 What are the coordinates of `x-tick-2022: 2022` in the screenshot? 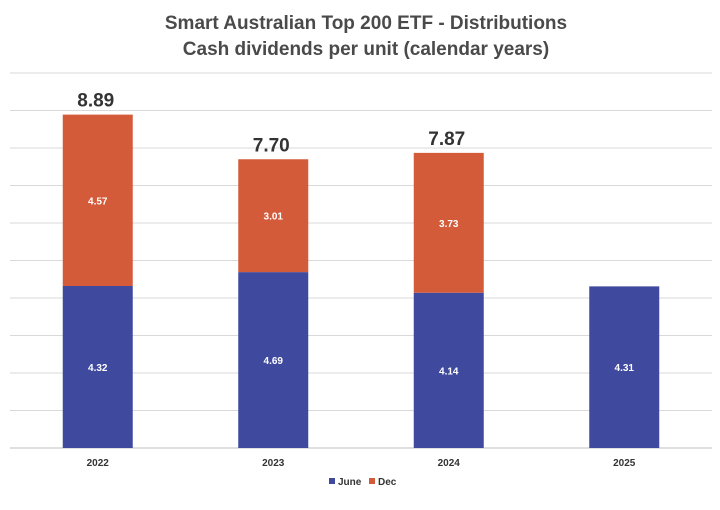 It's located at (98, 463).